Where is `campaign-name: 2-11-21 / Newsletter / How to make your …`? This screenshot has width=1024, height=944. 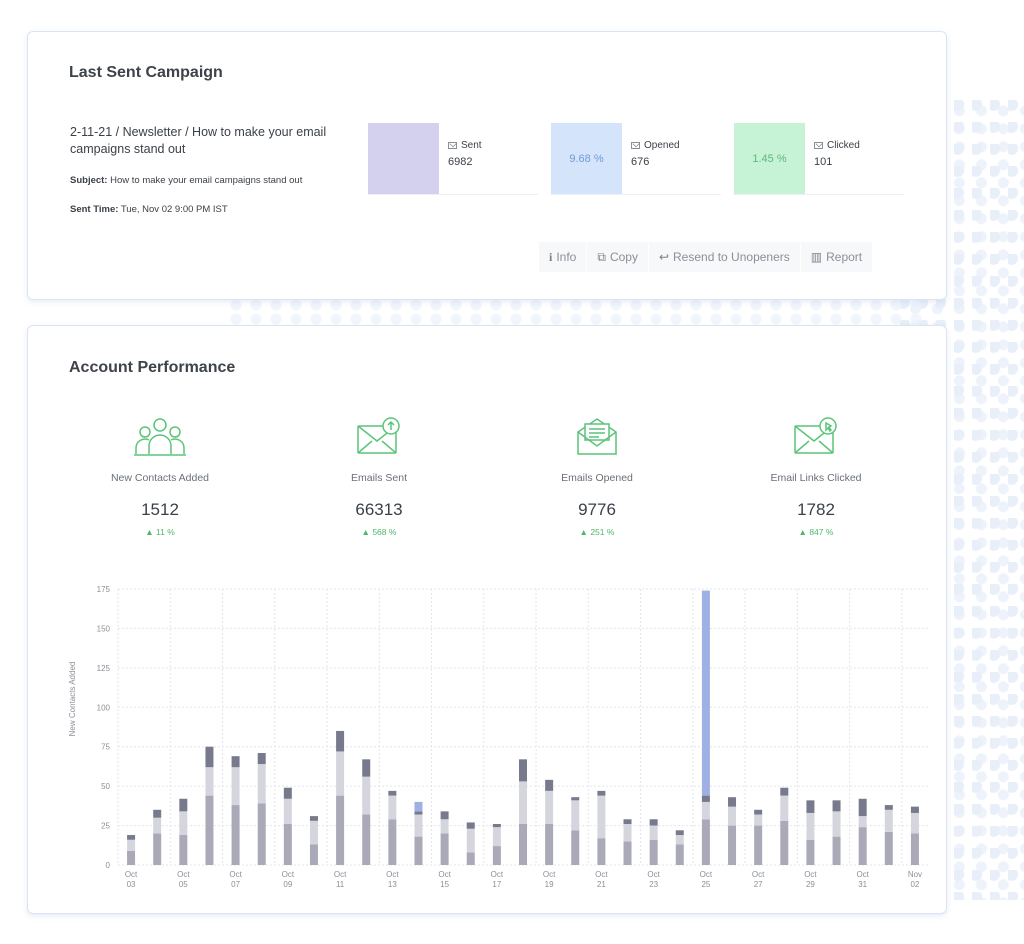
campaign-name: 2-11-21 / Newsletter / How to make your … is located at coordinates (198, 140).